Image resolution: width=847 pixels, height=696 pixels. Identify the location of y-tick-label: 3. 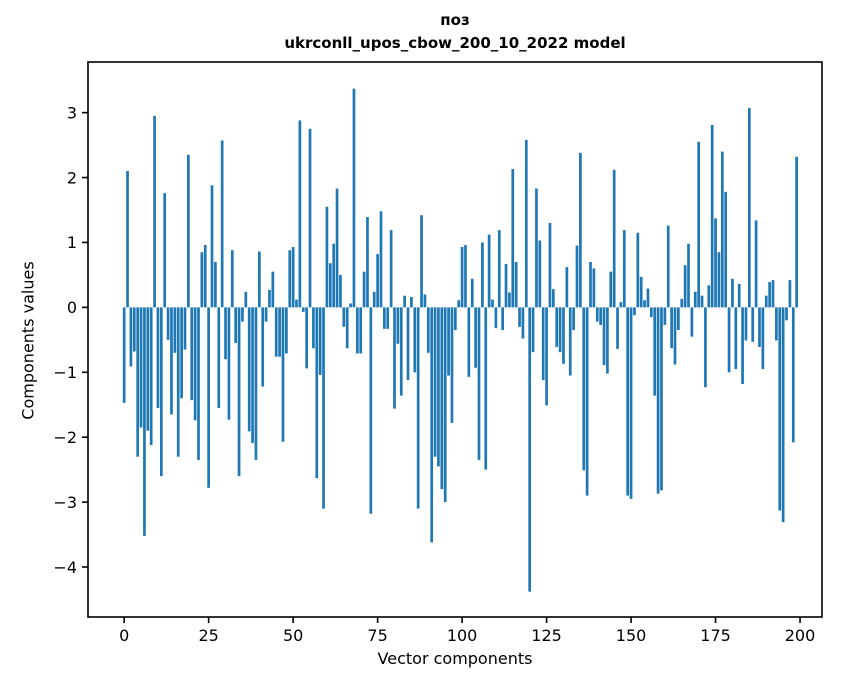
(72, 112).